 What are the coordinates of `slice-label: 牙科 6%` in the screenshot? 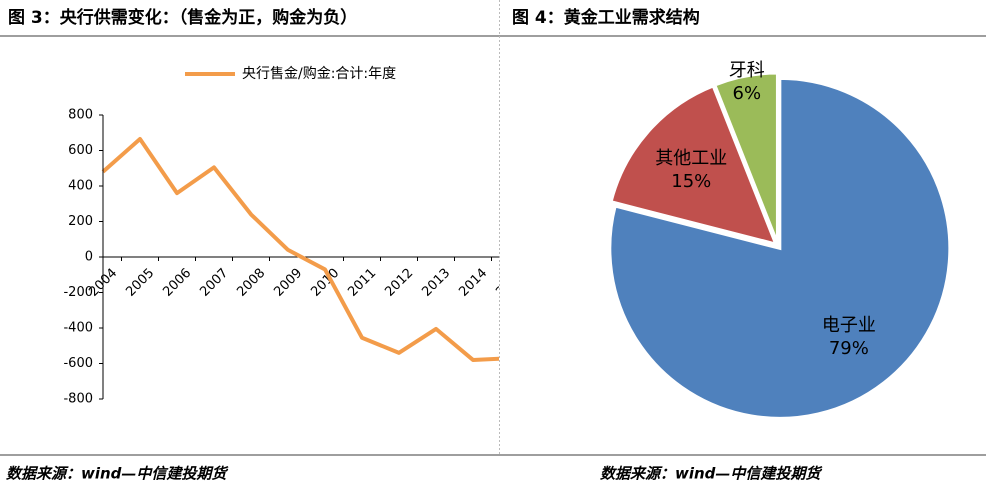 It's located at (747, 82).